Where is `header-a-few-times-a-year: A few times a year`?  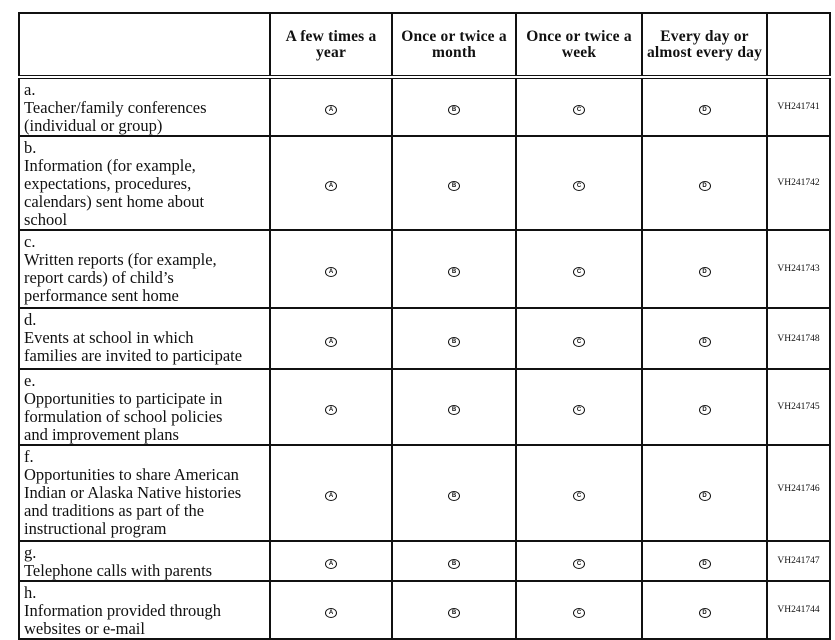 header-a-few-times-a-year: A few times a year is located at coordinates (331, 45).